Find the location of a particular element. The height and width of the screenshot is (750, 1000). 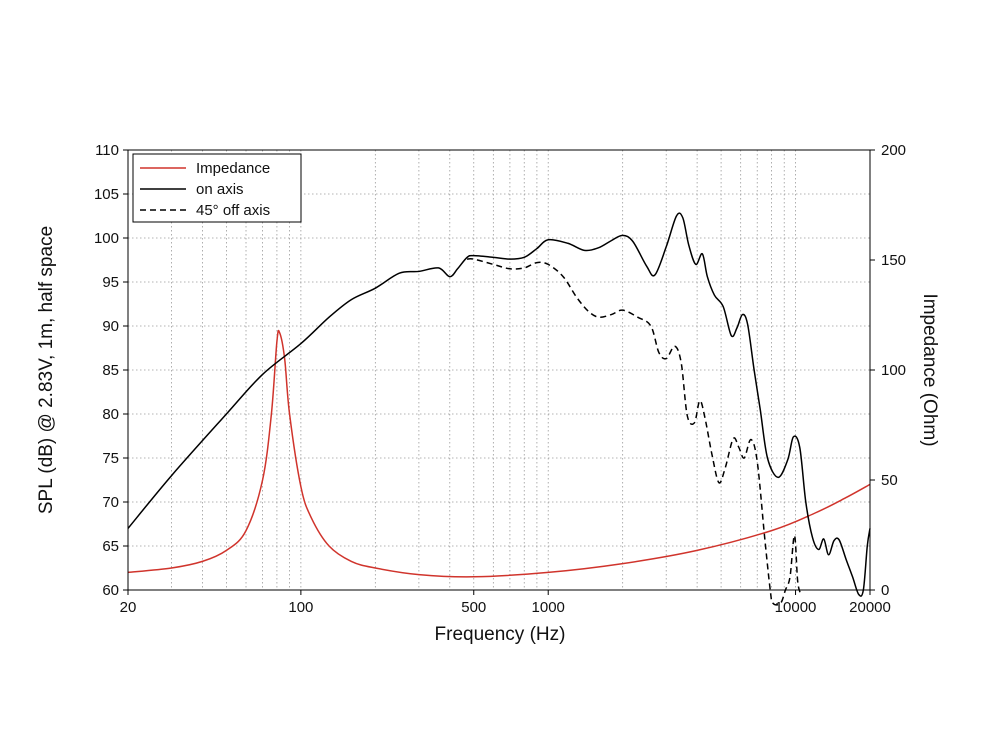

y-tick-label: 100 is located at coordinates (106, 238).